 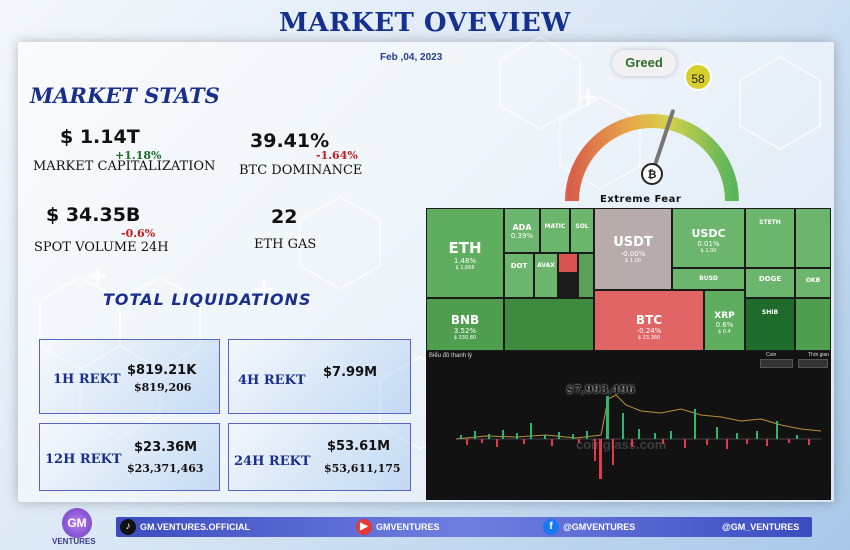 I want to click on liq-small-24h: $53,611,175, so click(x=362, y=468).